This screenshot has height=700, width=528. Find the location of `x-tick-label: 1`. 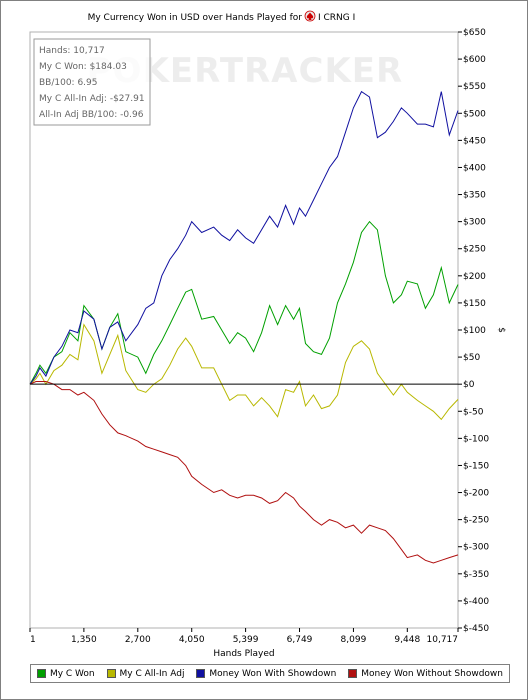

x-tick-label: 1 is located at coordinates (33, 640).